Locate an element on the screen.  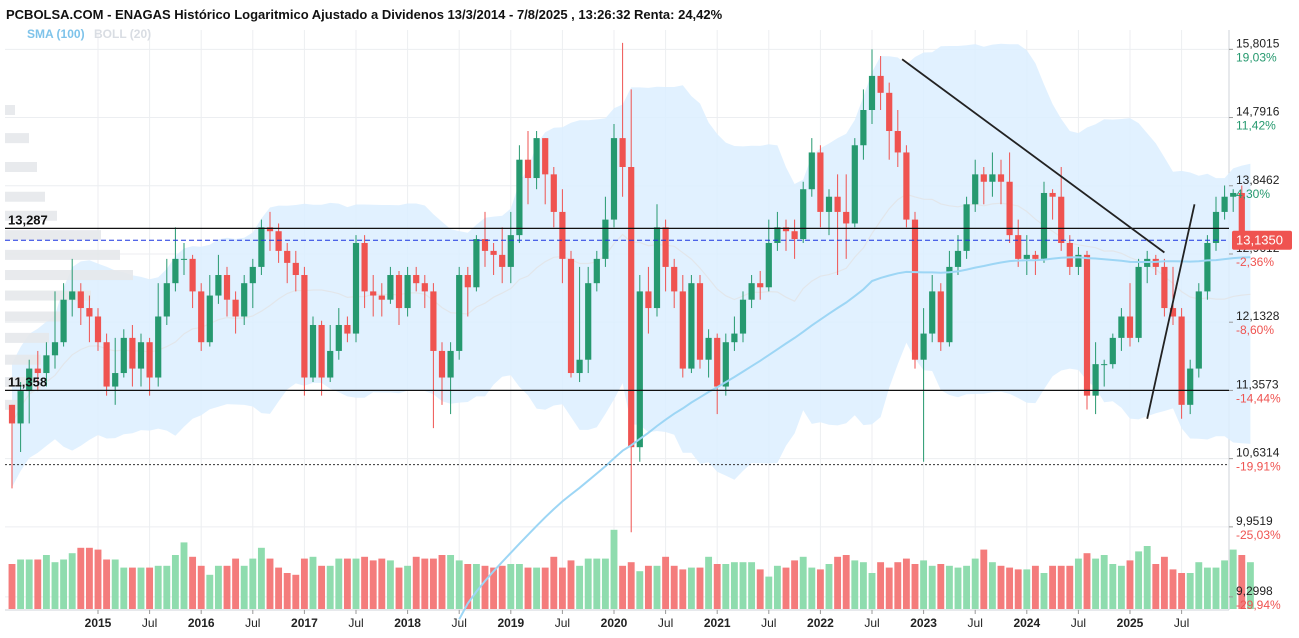
price-axis-label: 9,2998 is located at coordinates (1254, 591).